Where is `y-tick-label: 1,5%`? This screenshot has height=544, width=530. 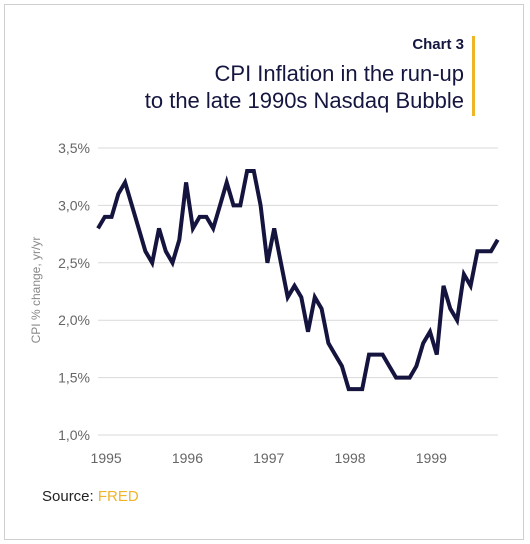 y-tick-label: 1,5% is located at coordinates (74, 378).